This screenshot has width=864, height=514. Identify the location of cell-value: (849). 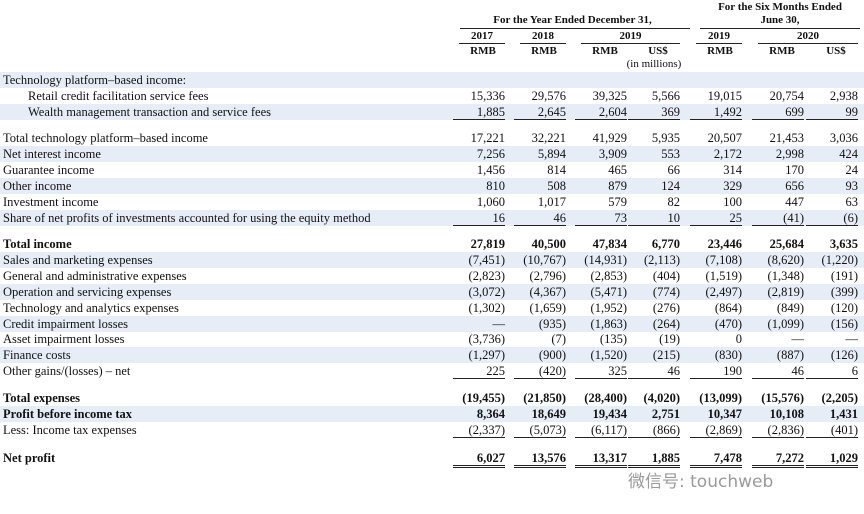
(790, 307).